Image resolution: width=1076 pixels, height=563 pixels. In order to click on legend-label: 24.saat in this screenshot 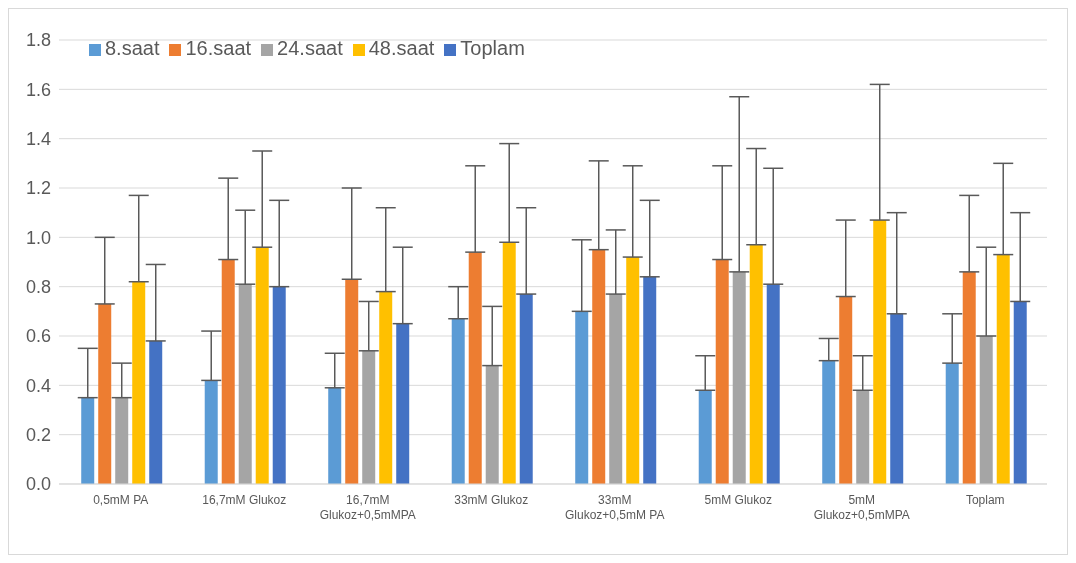, I will do `click(310, 48)`.